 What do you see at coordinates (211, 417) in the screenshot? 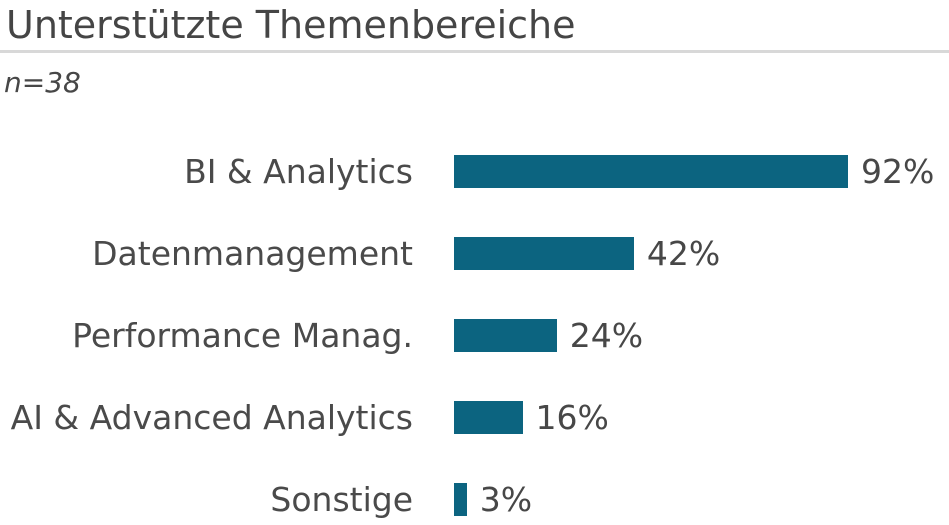
I see `category-label: AI & Advanced Analytics` at bounding box center [211, 417].